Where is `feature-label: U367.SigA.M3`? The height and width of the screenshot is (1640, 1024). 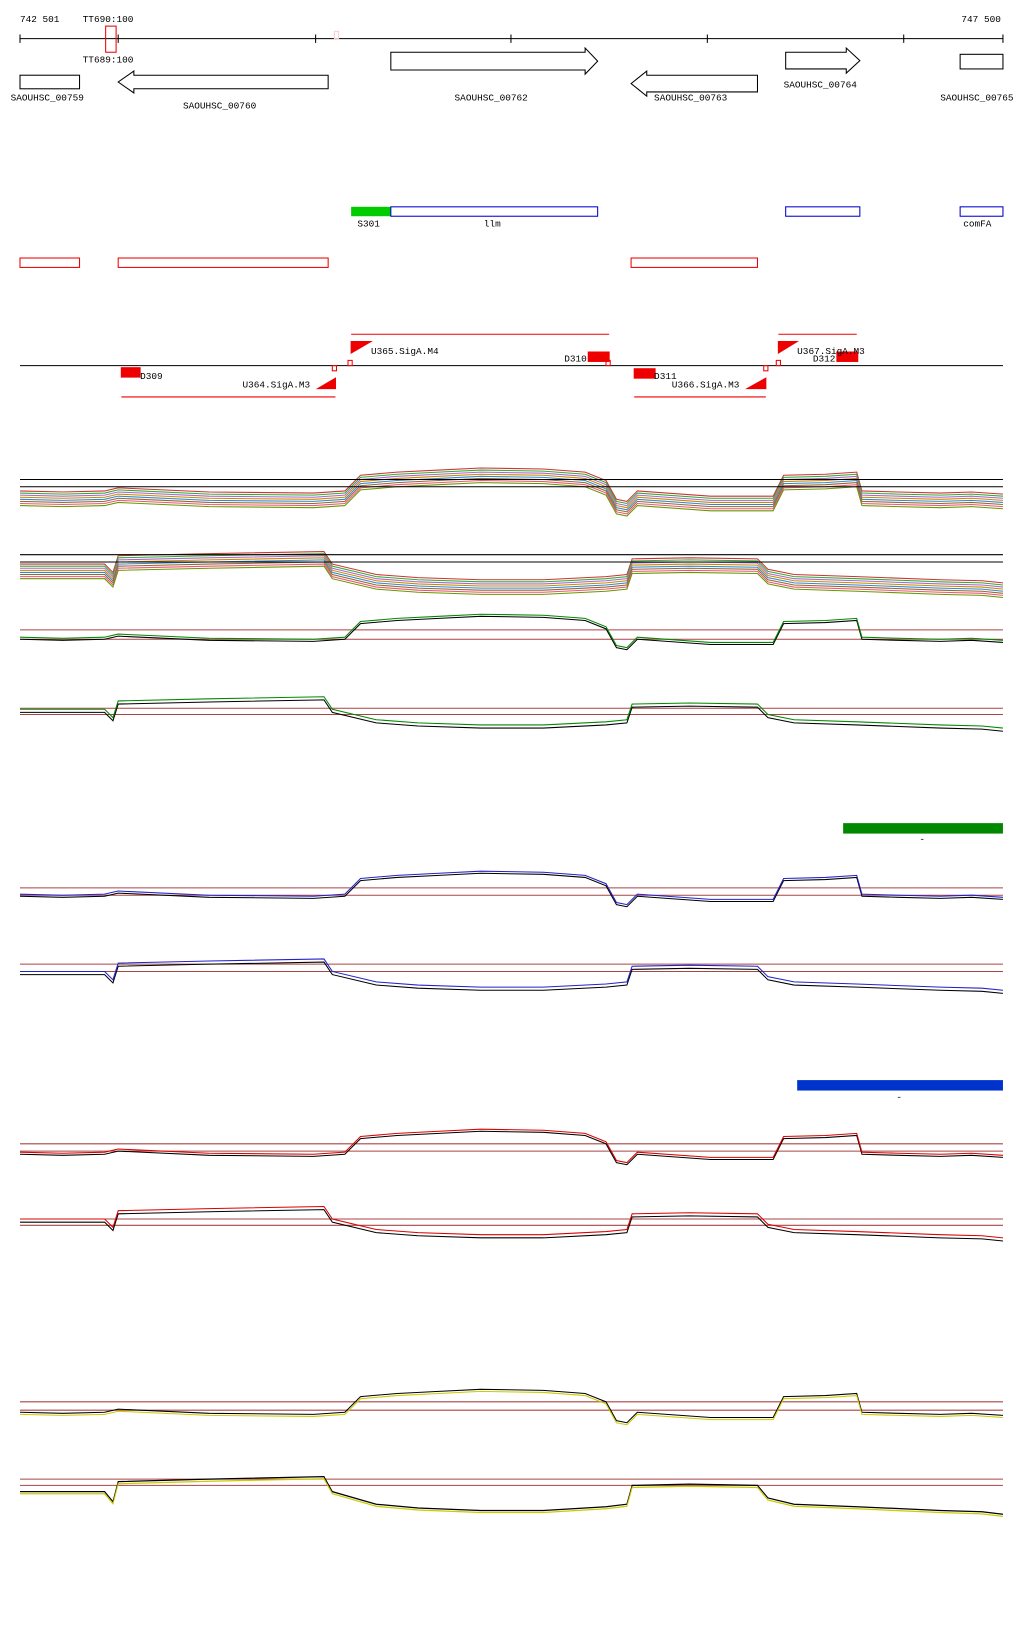
feature-label: U367.SigA.M3 is located at coordinates (831, 351).